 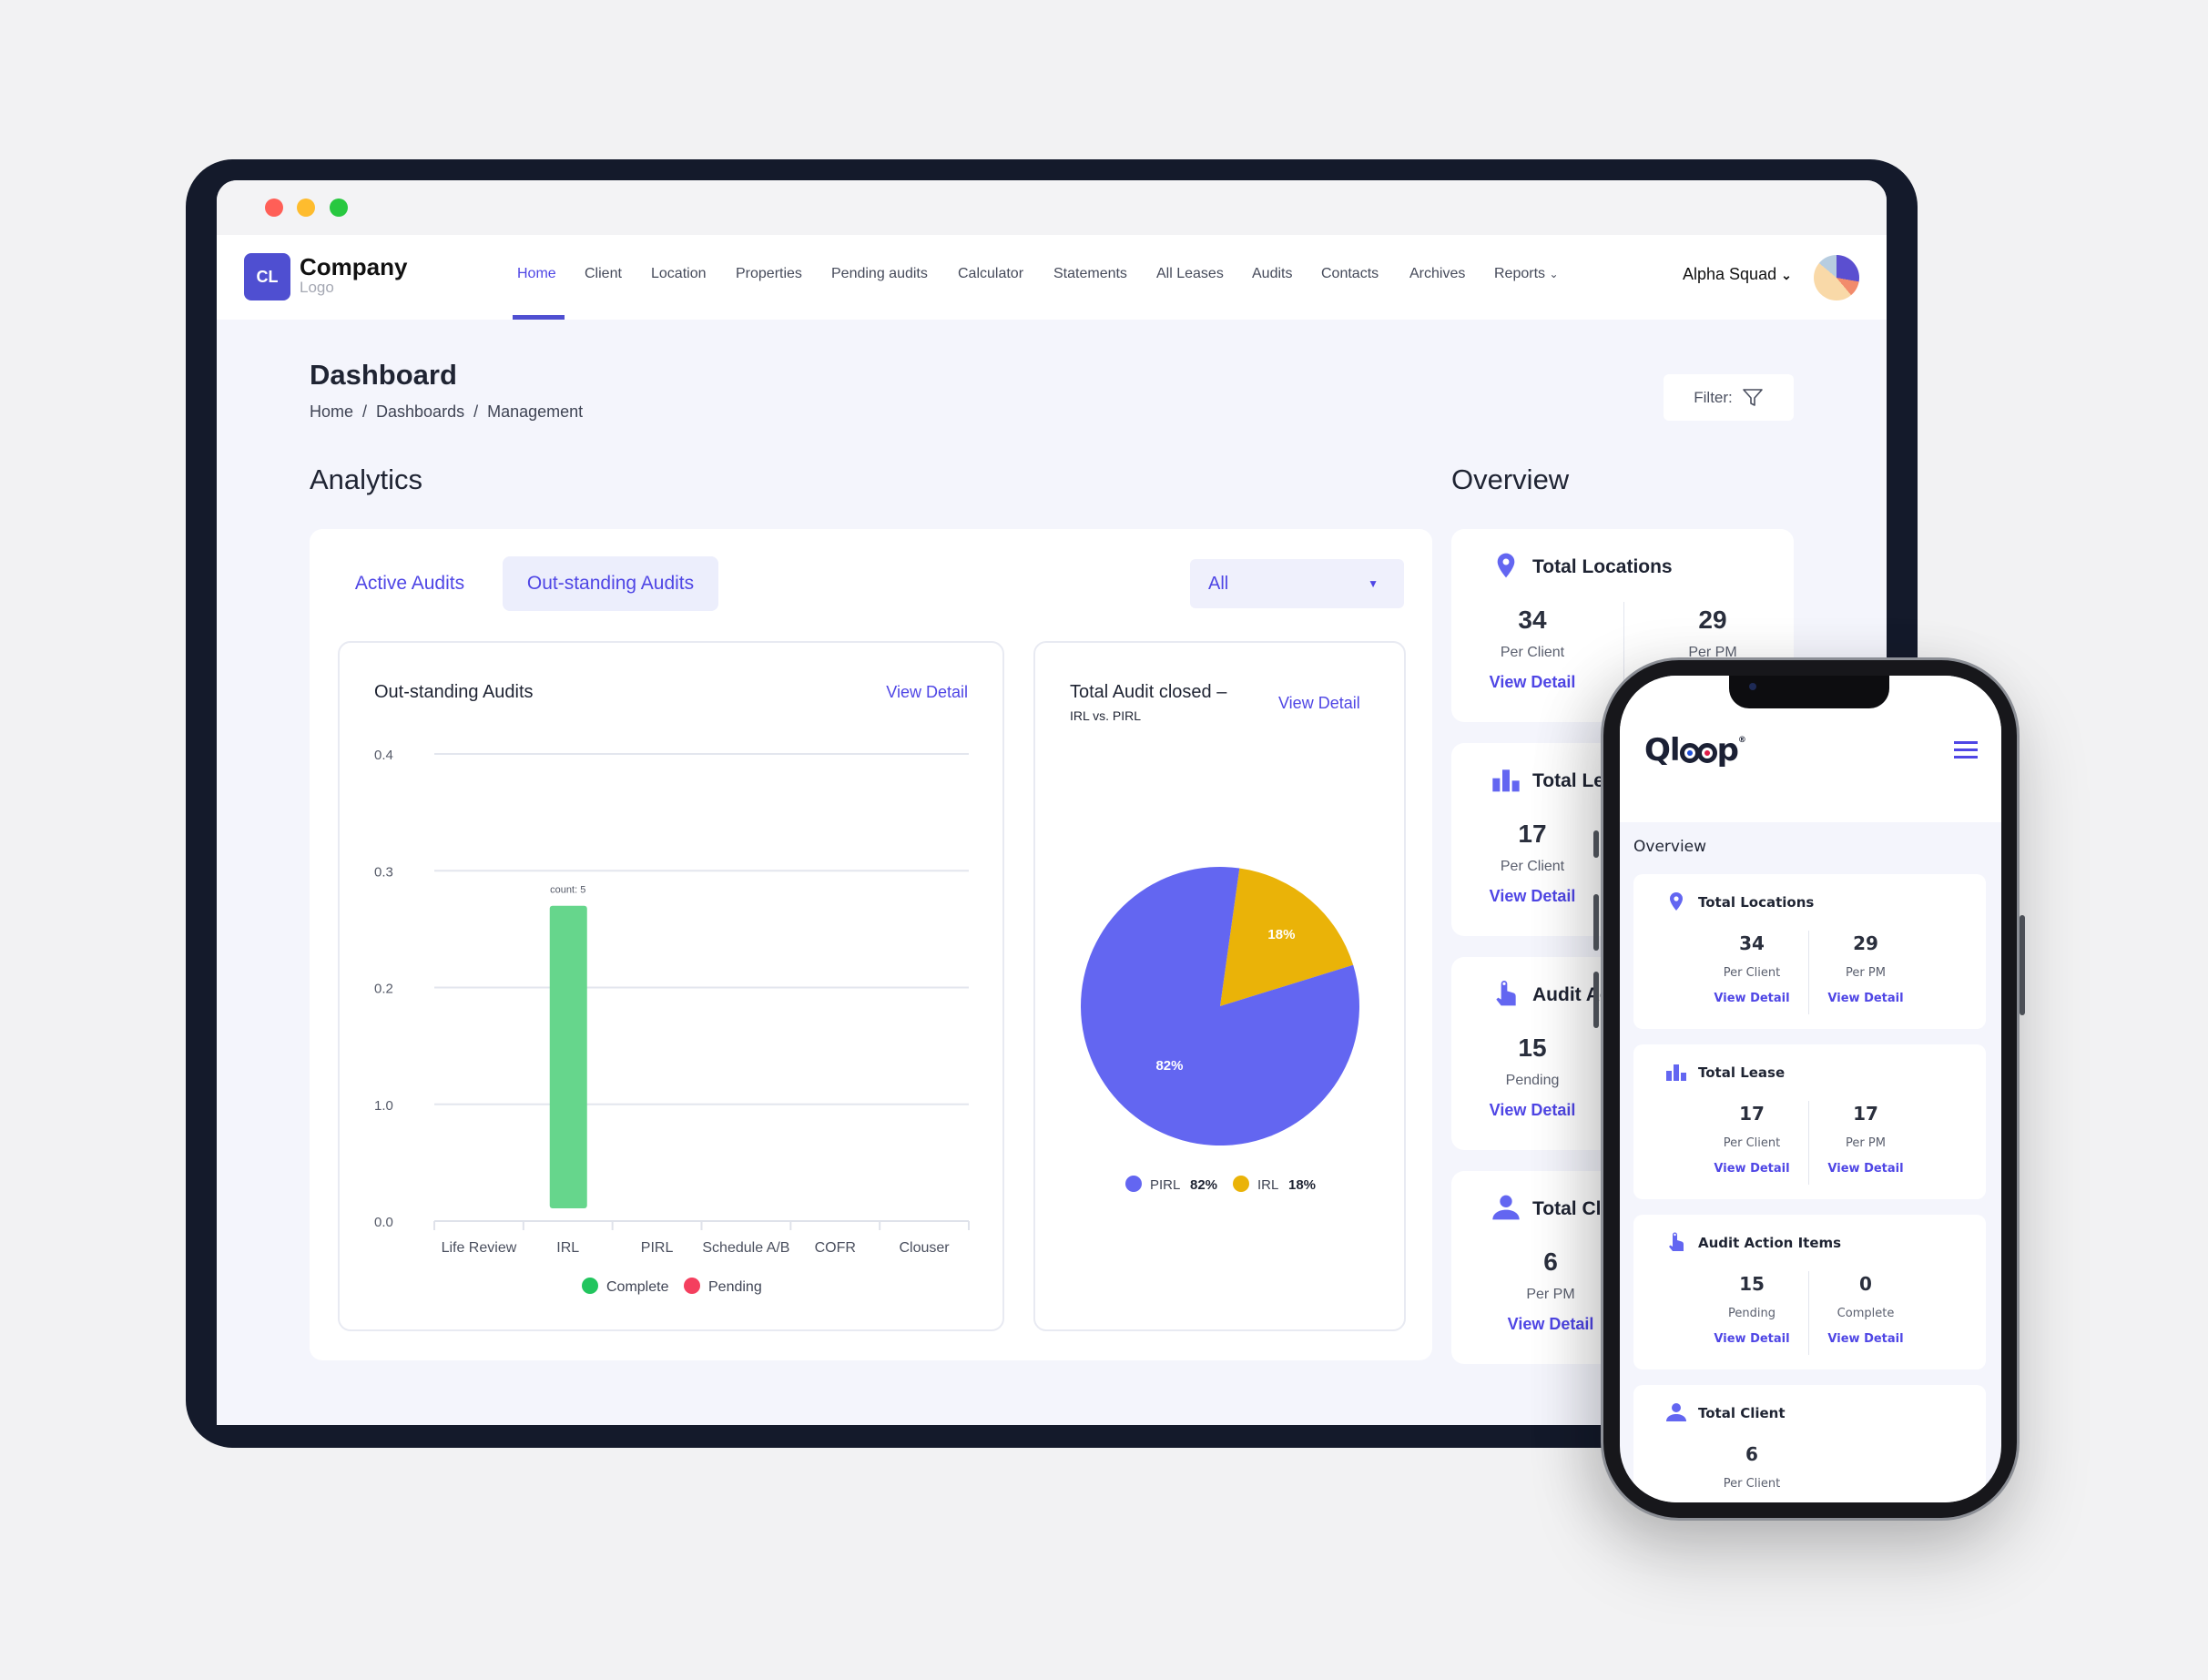 What do you see at coordinates (1272, 273) in the screenshot?
I see `nav-audits: Audits` at bounding box center [1272, 273].